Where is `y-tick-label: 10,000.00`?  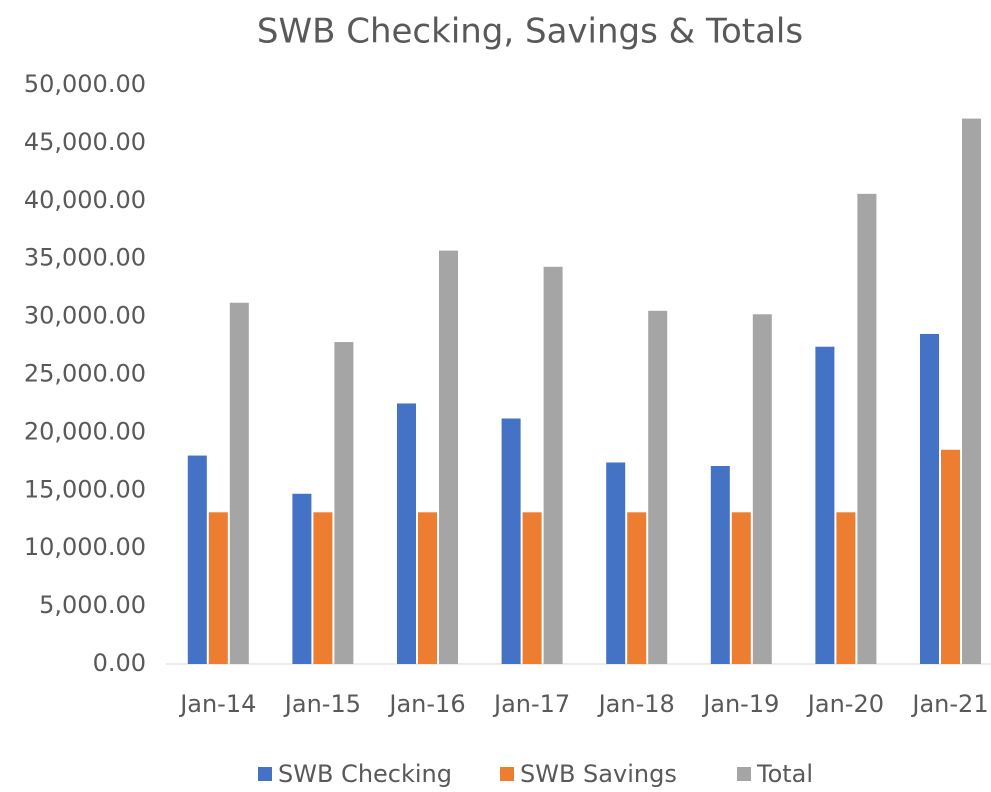
y-tick-label: 10,000.00 is located at coordinates (85, 547).